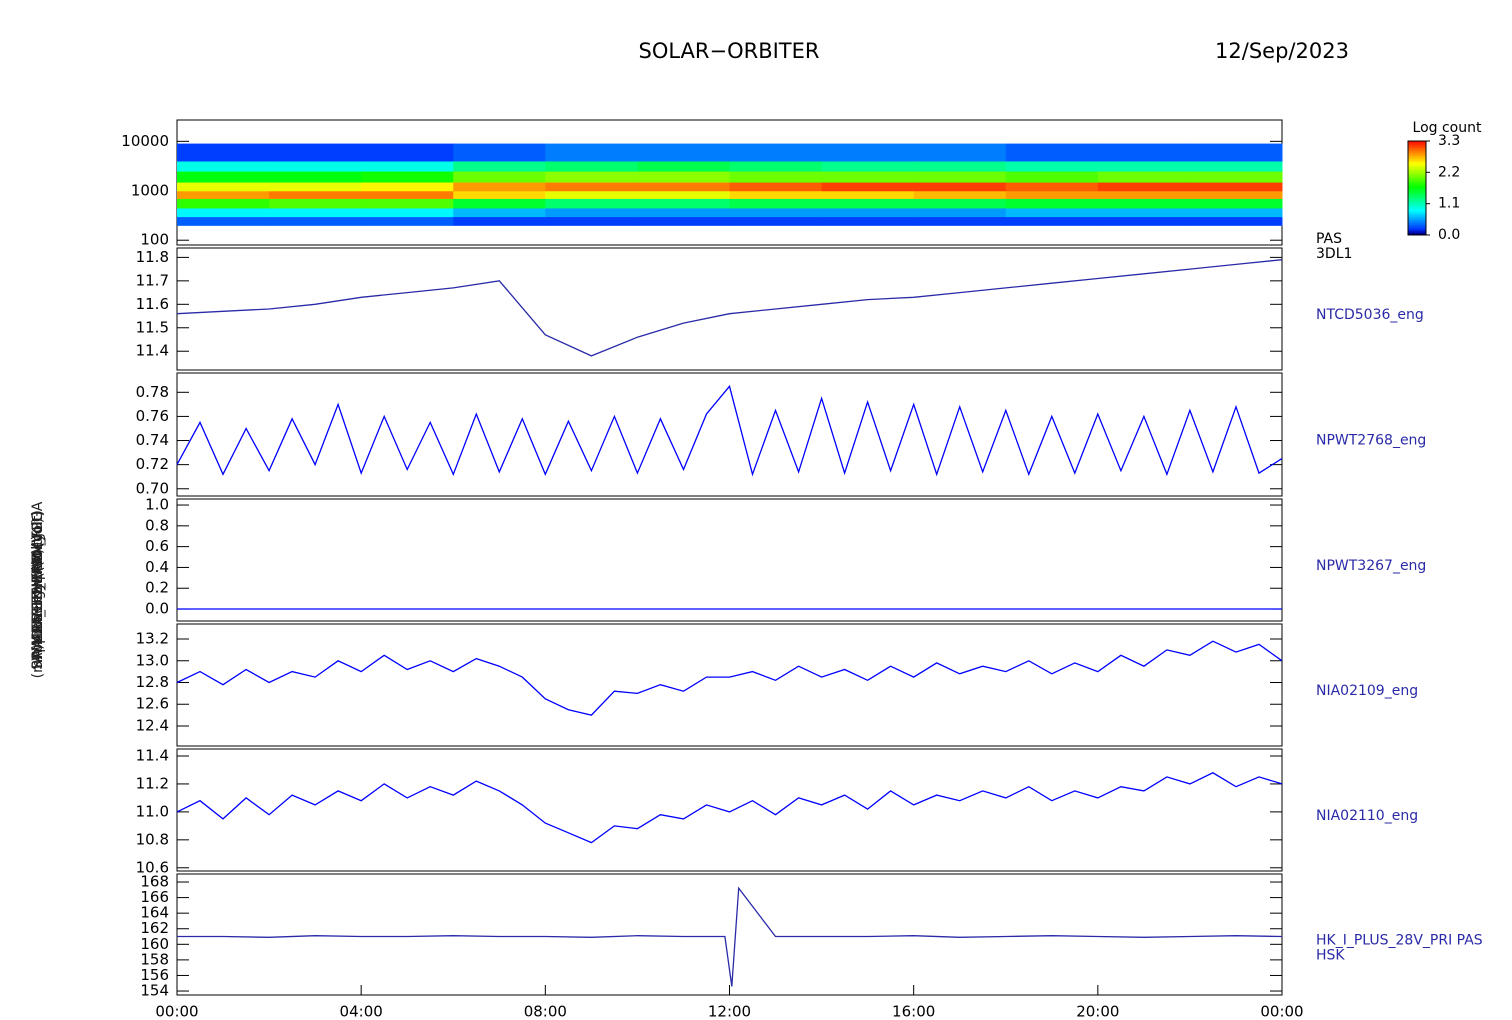 This screenshot has width=1512, height=1020. I want to click on panel-label: NPWT2768_eng, so click(1371, 441).